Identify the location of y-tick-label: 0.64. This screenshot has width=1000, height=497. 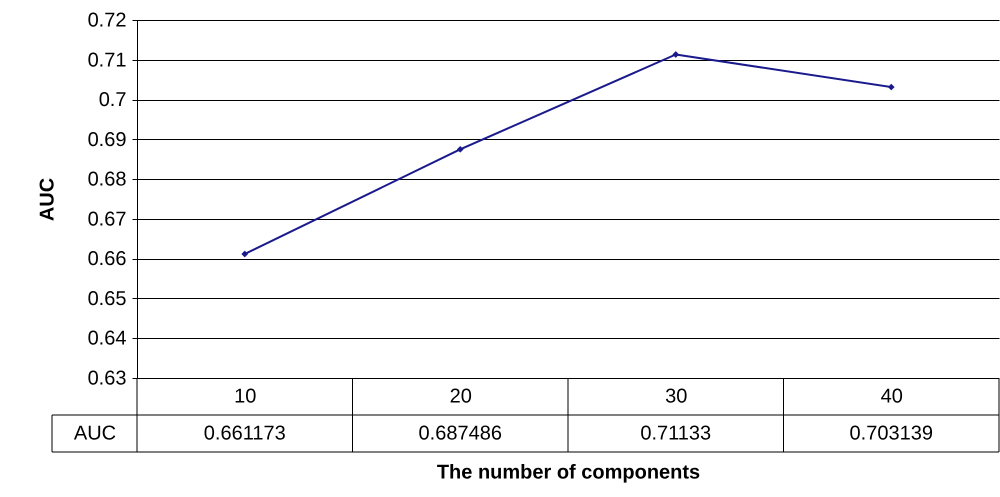
(107, 339).